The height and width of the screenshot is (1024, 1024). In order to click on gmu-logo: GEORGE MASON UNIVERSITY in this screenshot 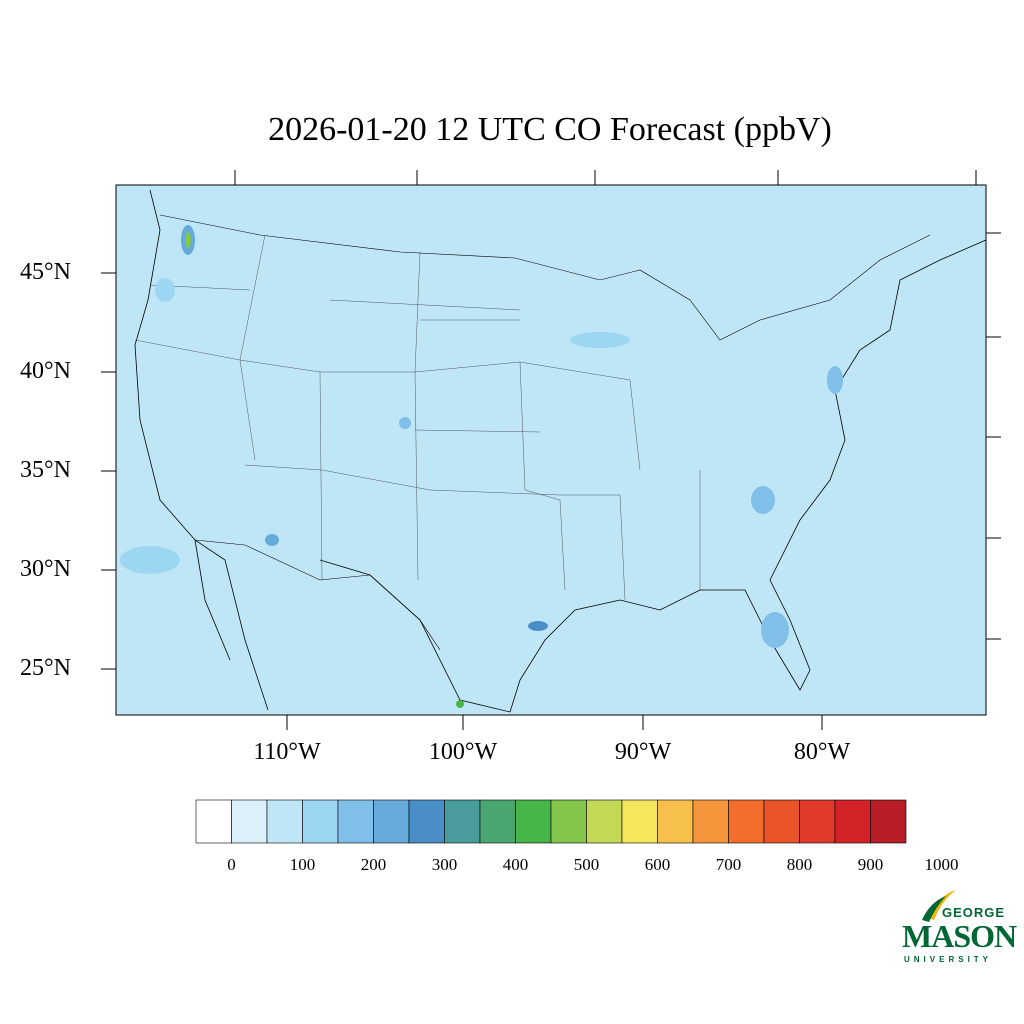, I will do `click(957, 929)`.